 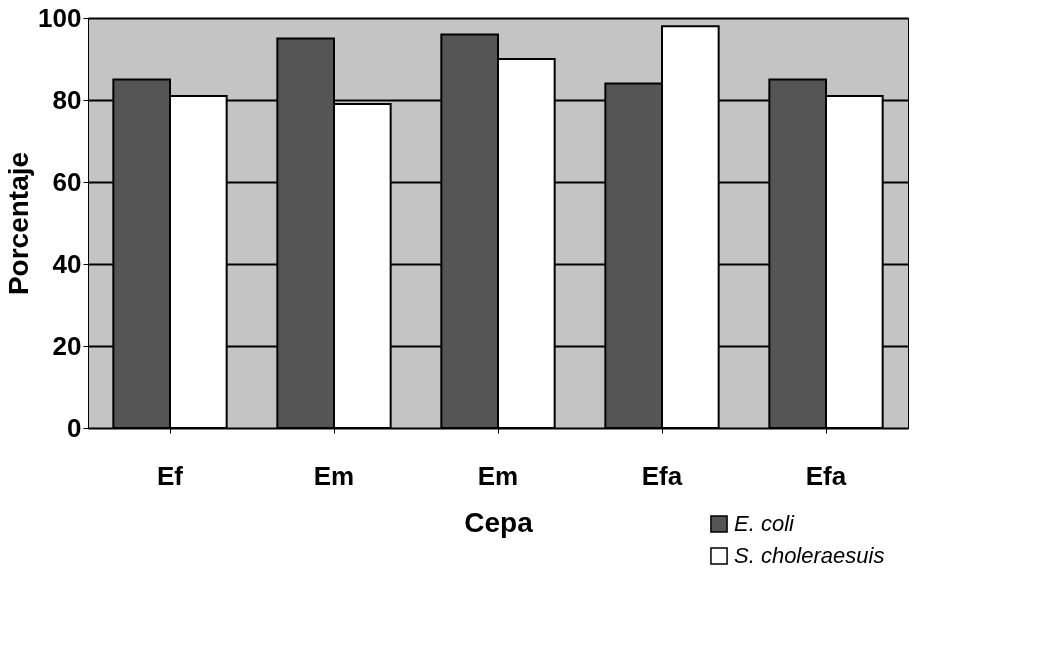 I want to click on y-tick-label: 60, so click(x=67, y=181).